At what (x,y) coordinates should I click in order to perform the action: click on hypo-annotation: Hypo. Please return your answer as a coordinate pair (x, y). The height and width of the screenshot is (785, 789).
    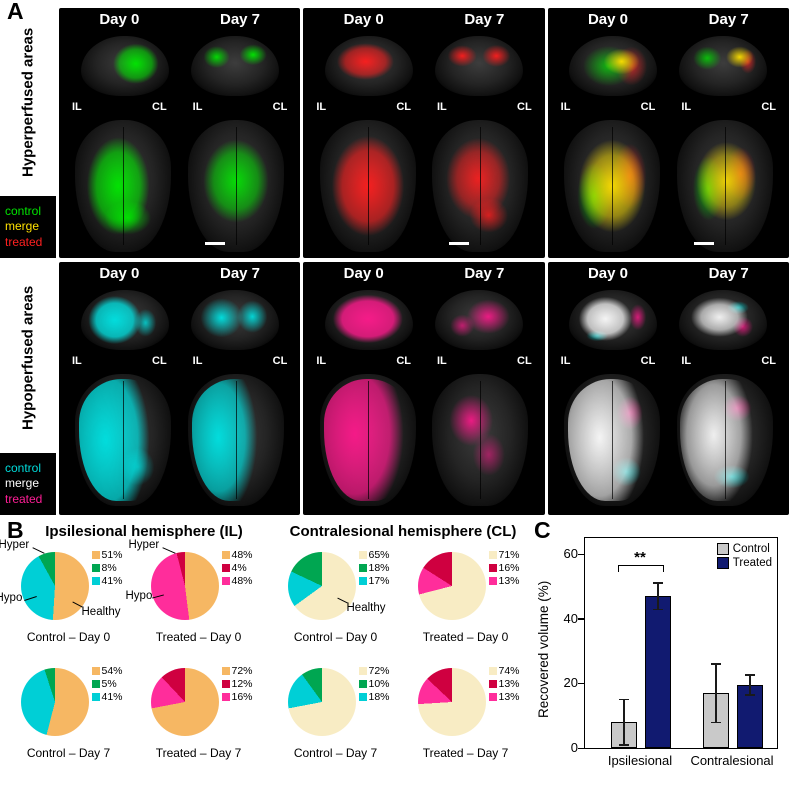
    Looking at the image, I should click on (139, 596).